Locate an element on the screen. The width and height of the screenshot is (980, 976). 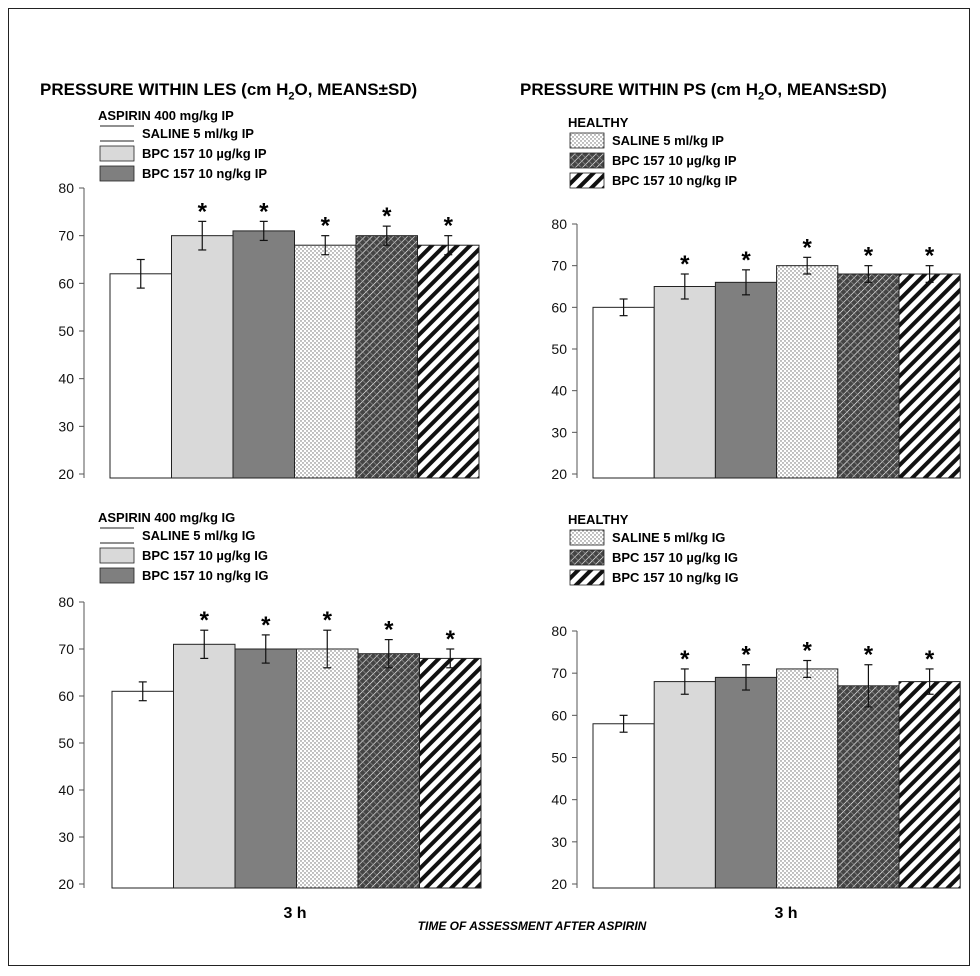
x-tick-right: 3 h is located at coordinates (785, 913).